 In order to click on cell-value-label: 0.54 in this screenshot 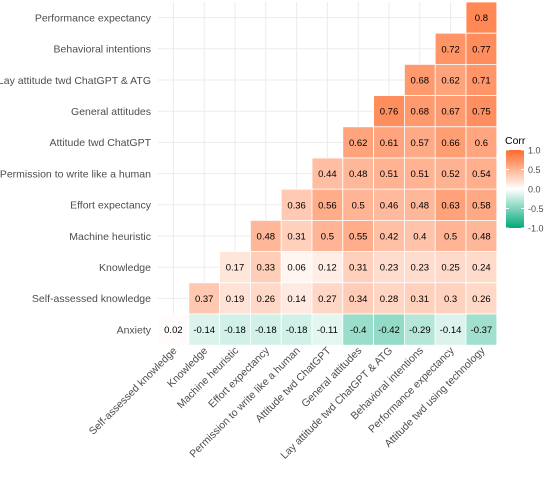, I will do `click(481, 174)`.